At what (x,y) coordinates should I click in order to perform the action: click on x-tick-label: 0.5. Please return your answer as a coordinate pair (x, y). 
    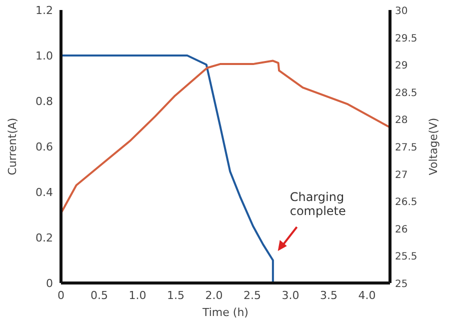
    Looking at the image, I should click on (99, 295).